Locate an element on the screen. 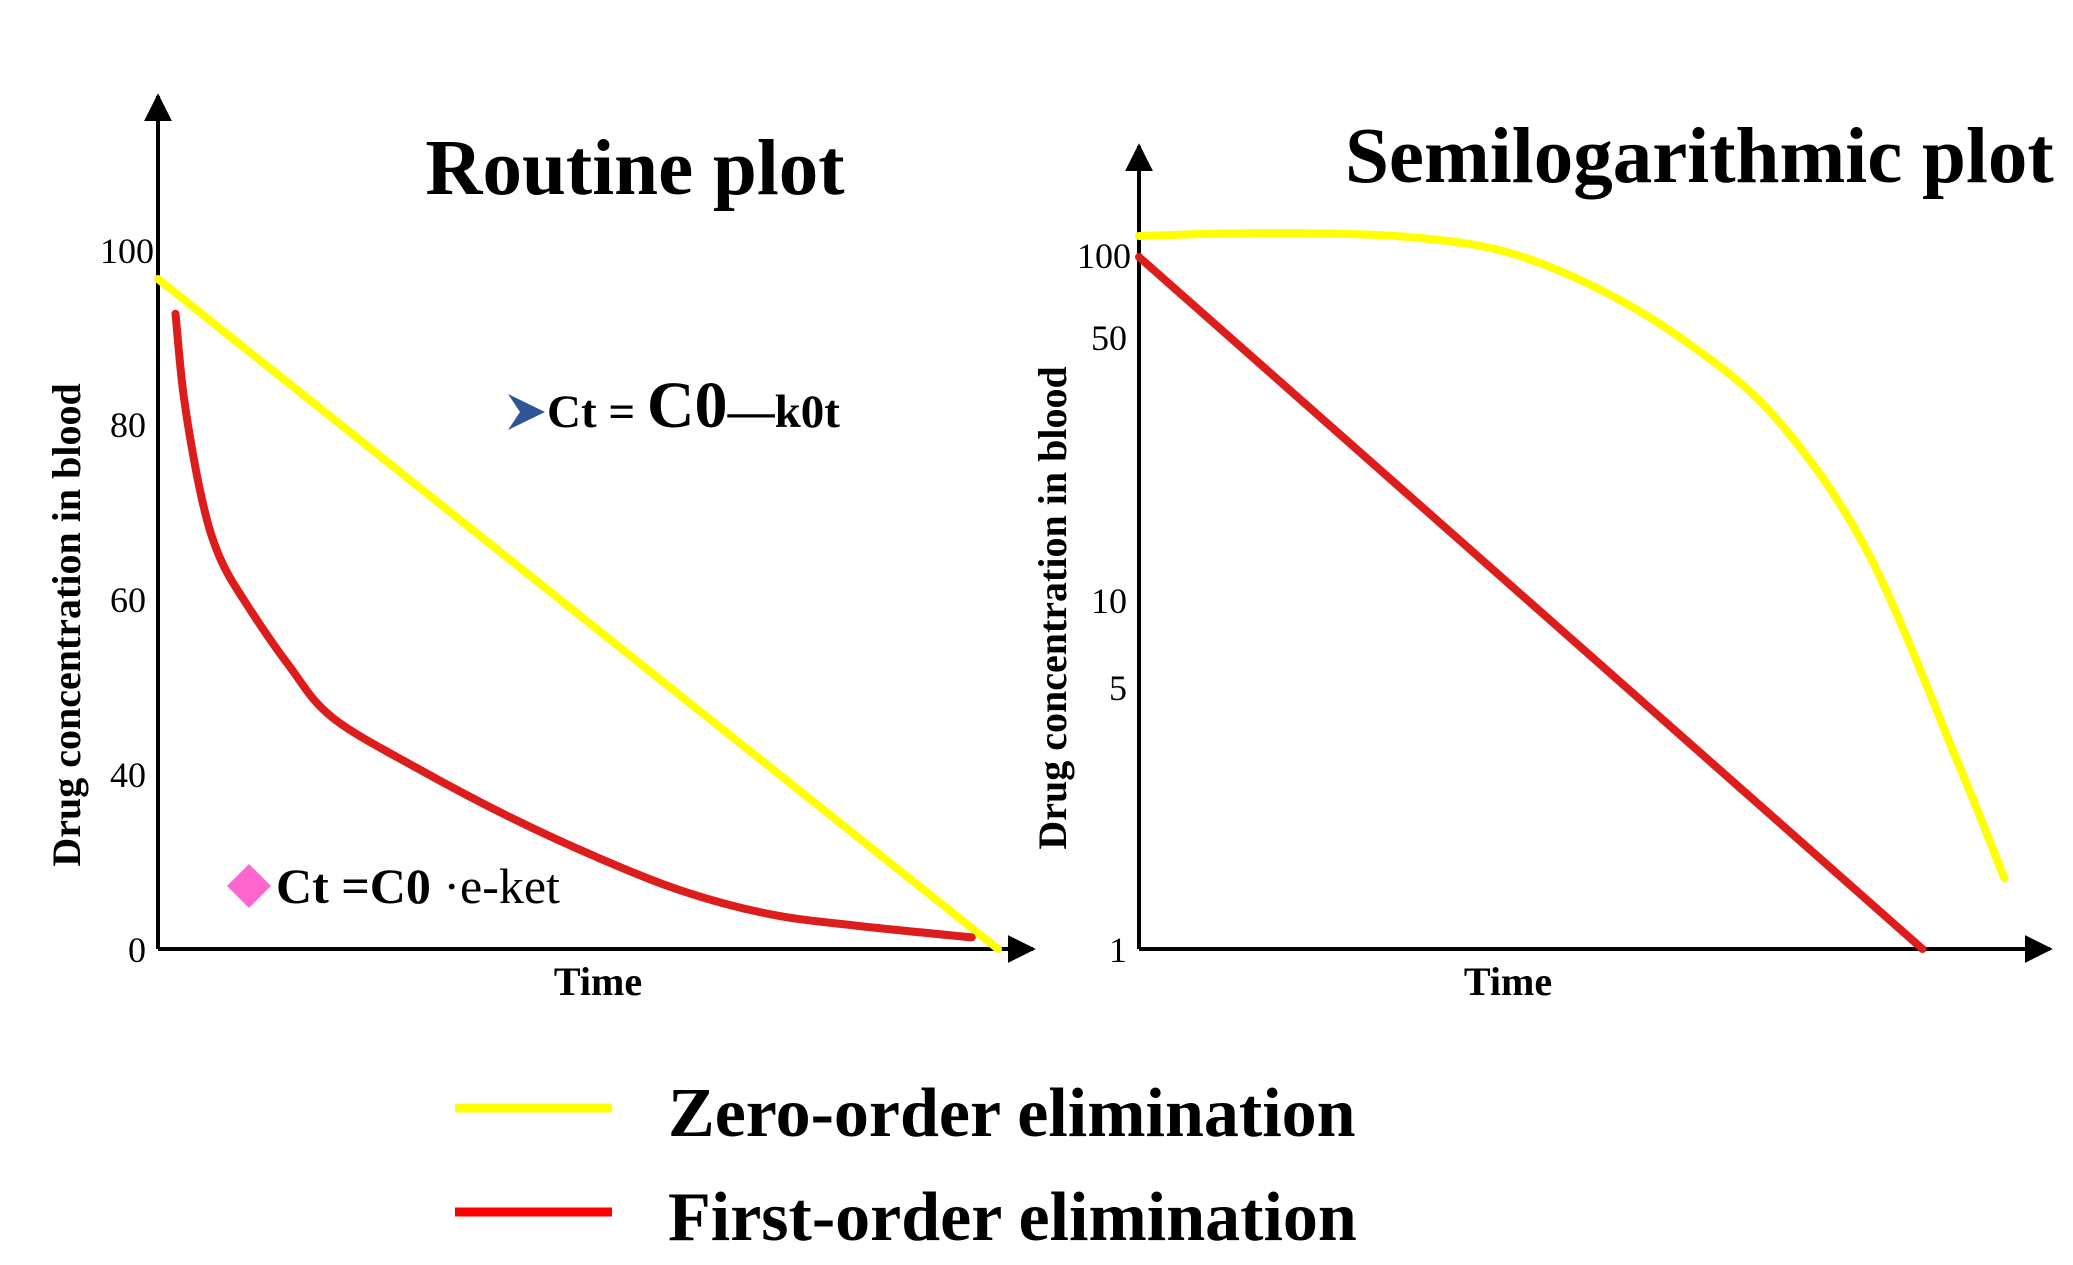 This screenshot has height=1265, width=2073. semilog-y-tick-5: 5 is located at coordinates (1118, 688).